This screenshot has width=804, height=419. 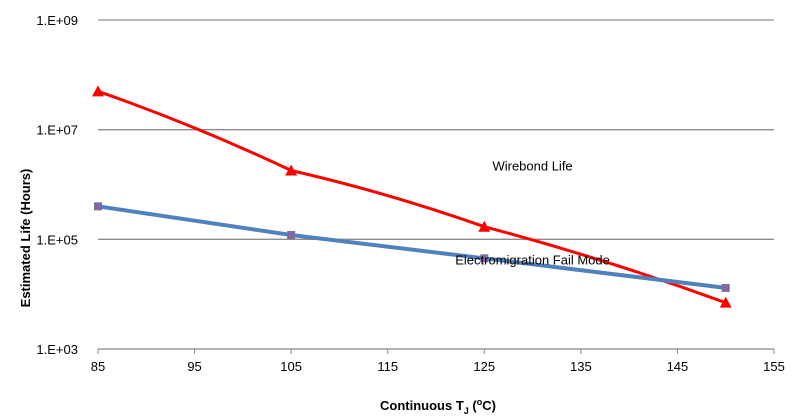 What do you see at coordinates (532, 166) in the screenshot?
I see `annotation-wirebond-life: Wirebond Life` at bounding box center [532, 166].